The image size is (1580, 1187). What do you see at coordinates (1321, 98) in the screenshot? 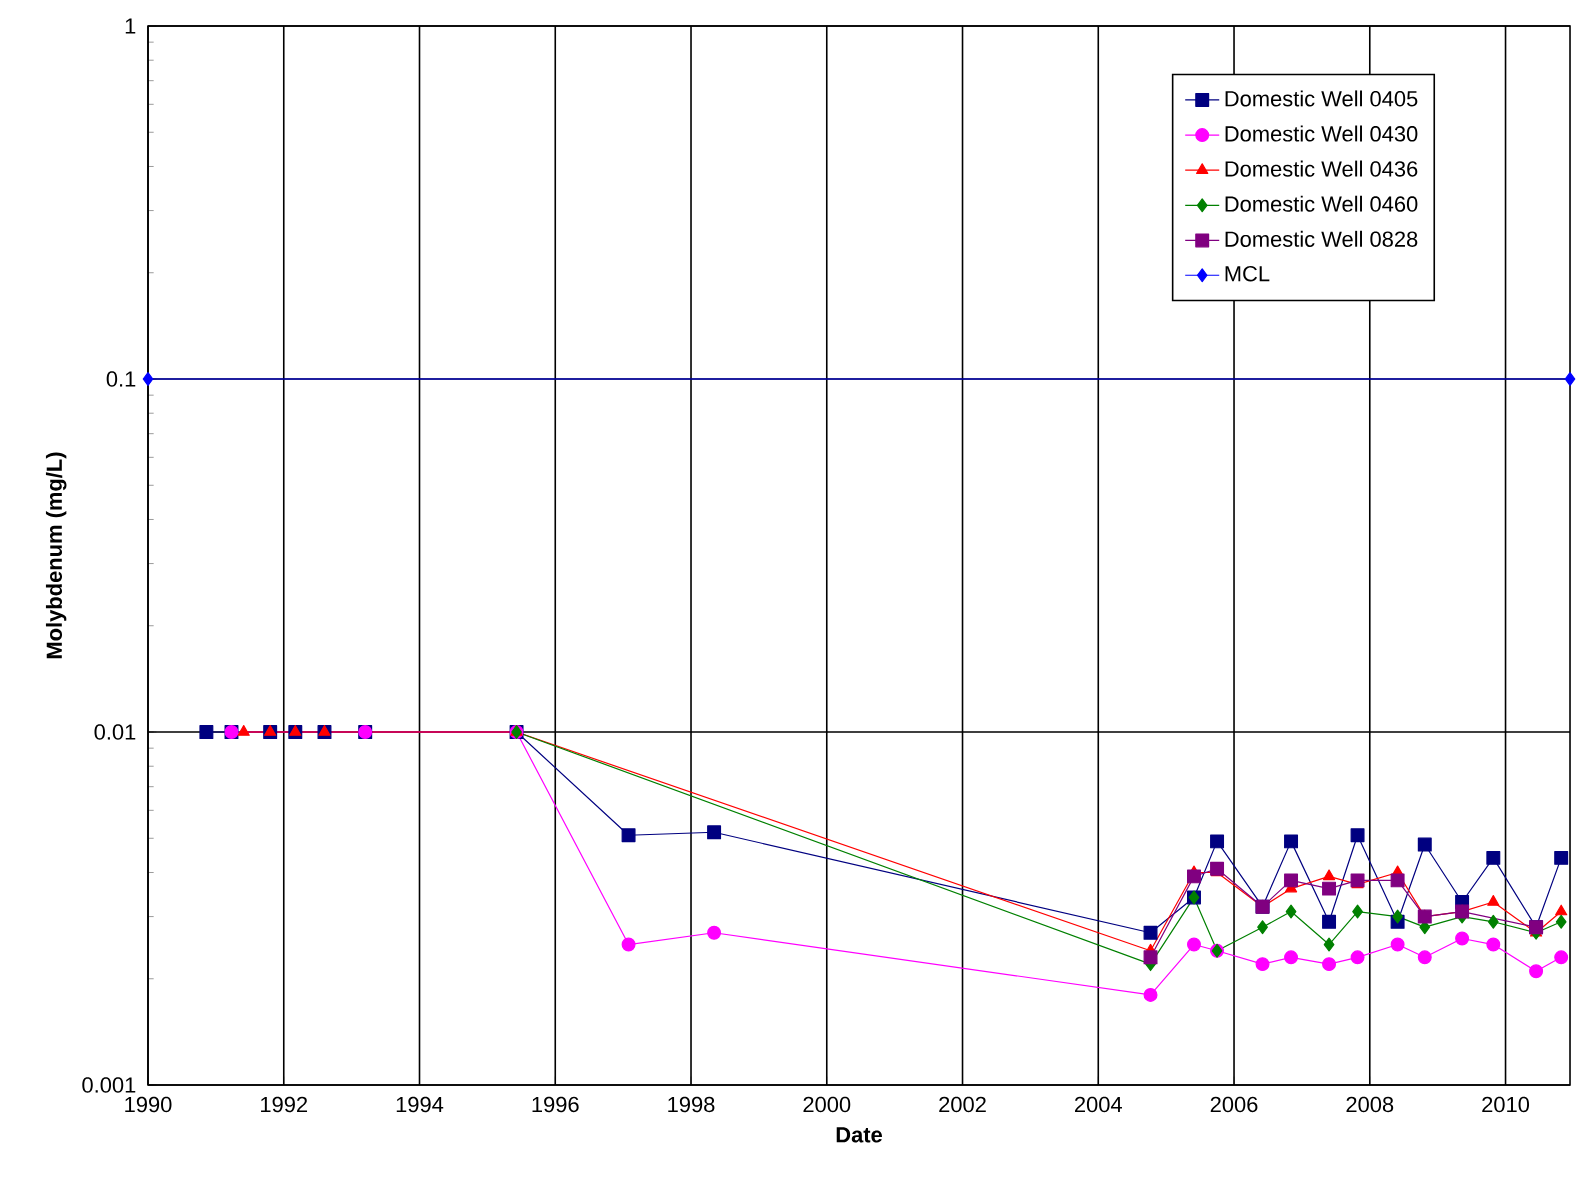
I see `legend-label: Domestic Well 0405` at bounding box center [1321, 98].